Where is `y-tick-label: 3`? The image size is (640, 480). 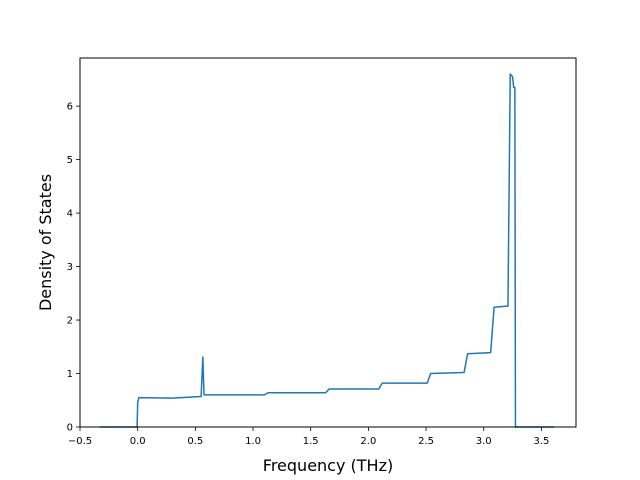
y-tick-label: 3 is located at coordinates (70, 267).